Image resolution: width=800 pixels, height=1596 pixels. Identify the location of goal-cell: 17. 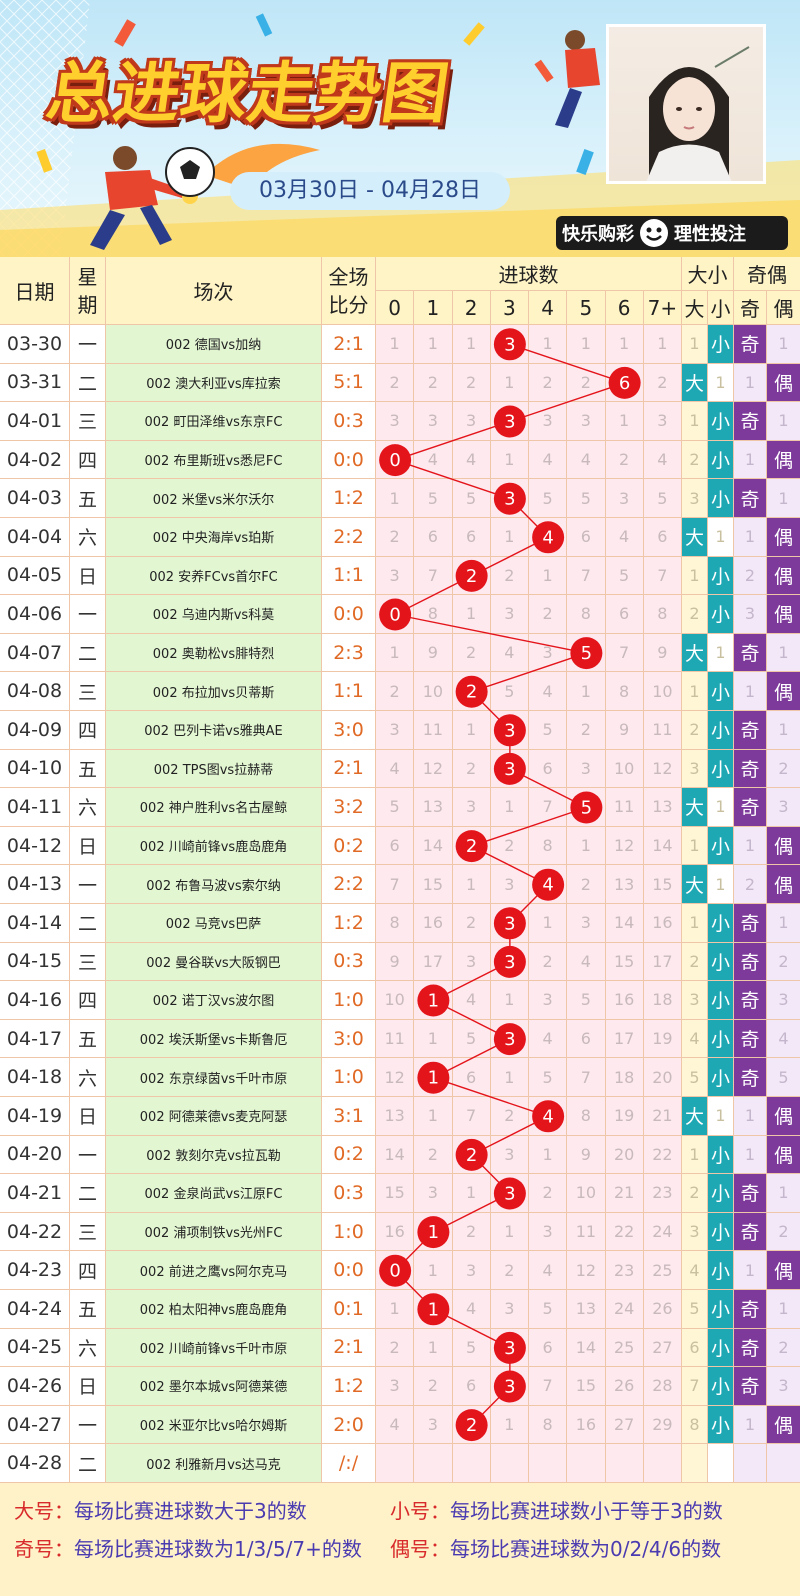
(624, 1039).